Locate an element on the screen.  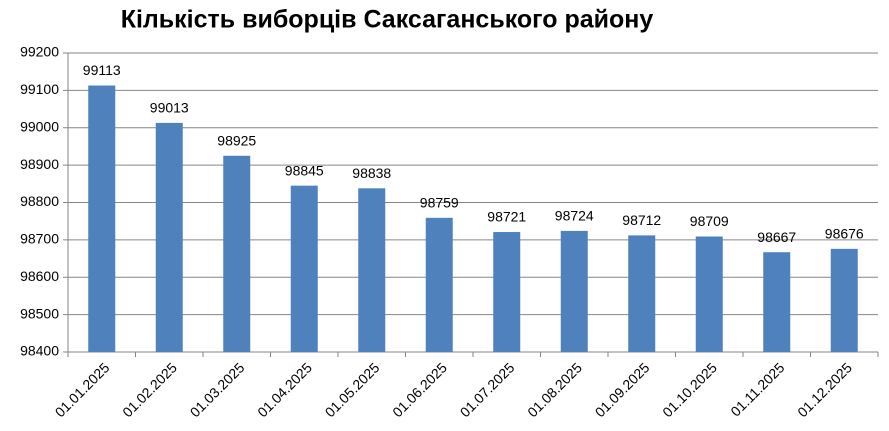
x-tick-label: 01.04.2025 is located at coordinates (284, 389).